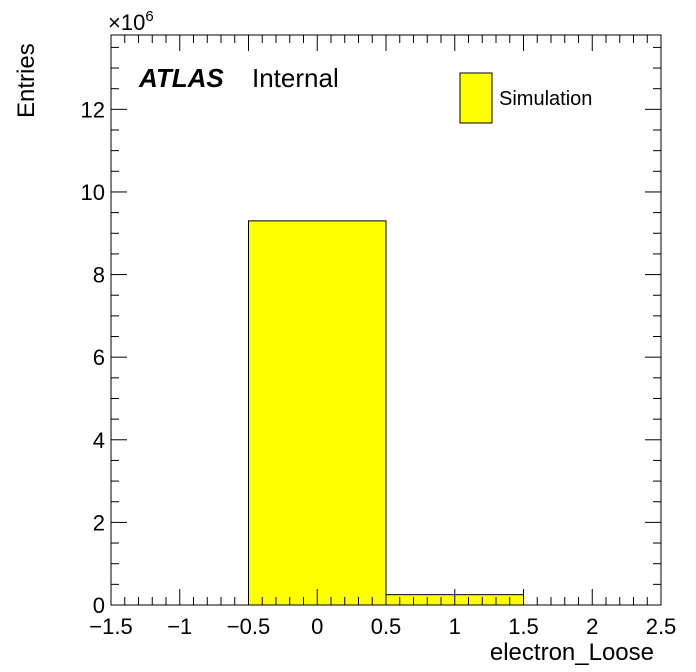  I want to click on x-tick-label: 2, so click(592, 626).